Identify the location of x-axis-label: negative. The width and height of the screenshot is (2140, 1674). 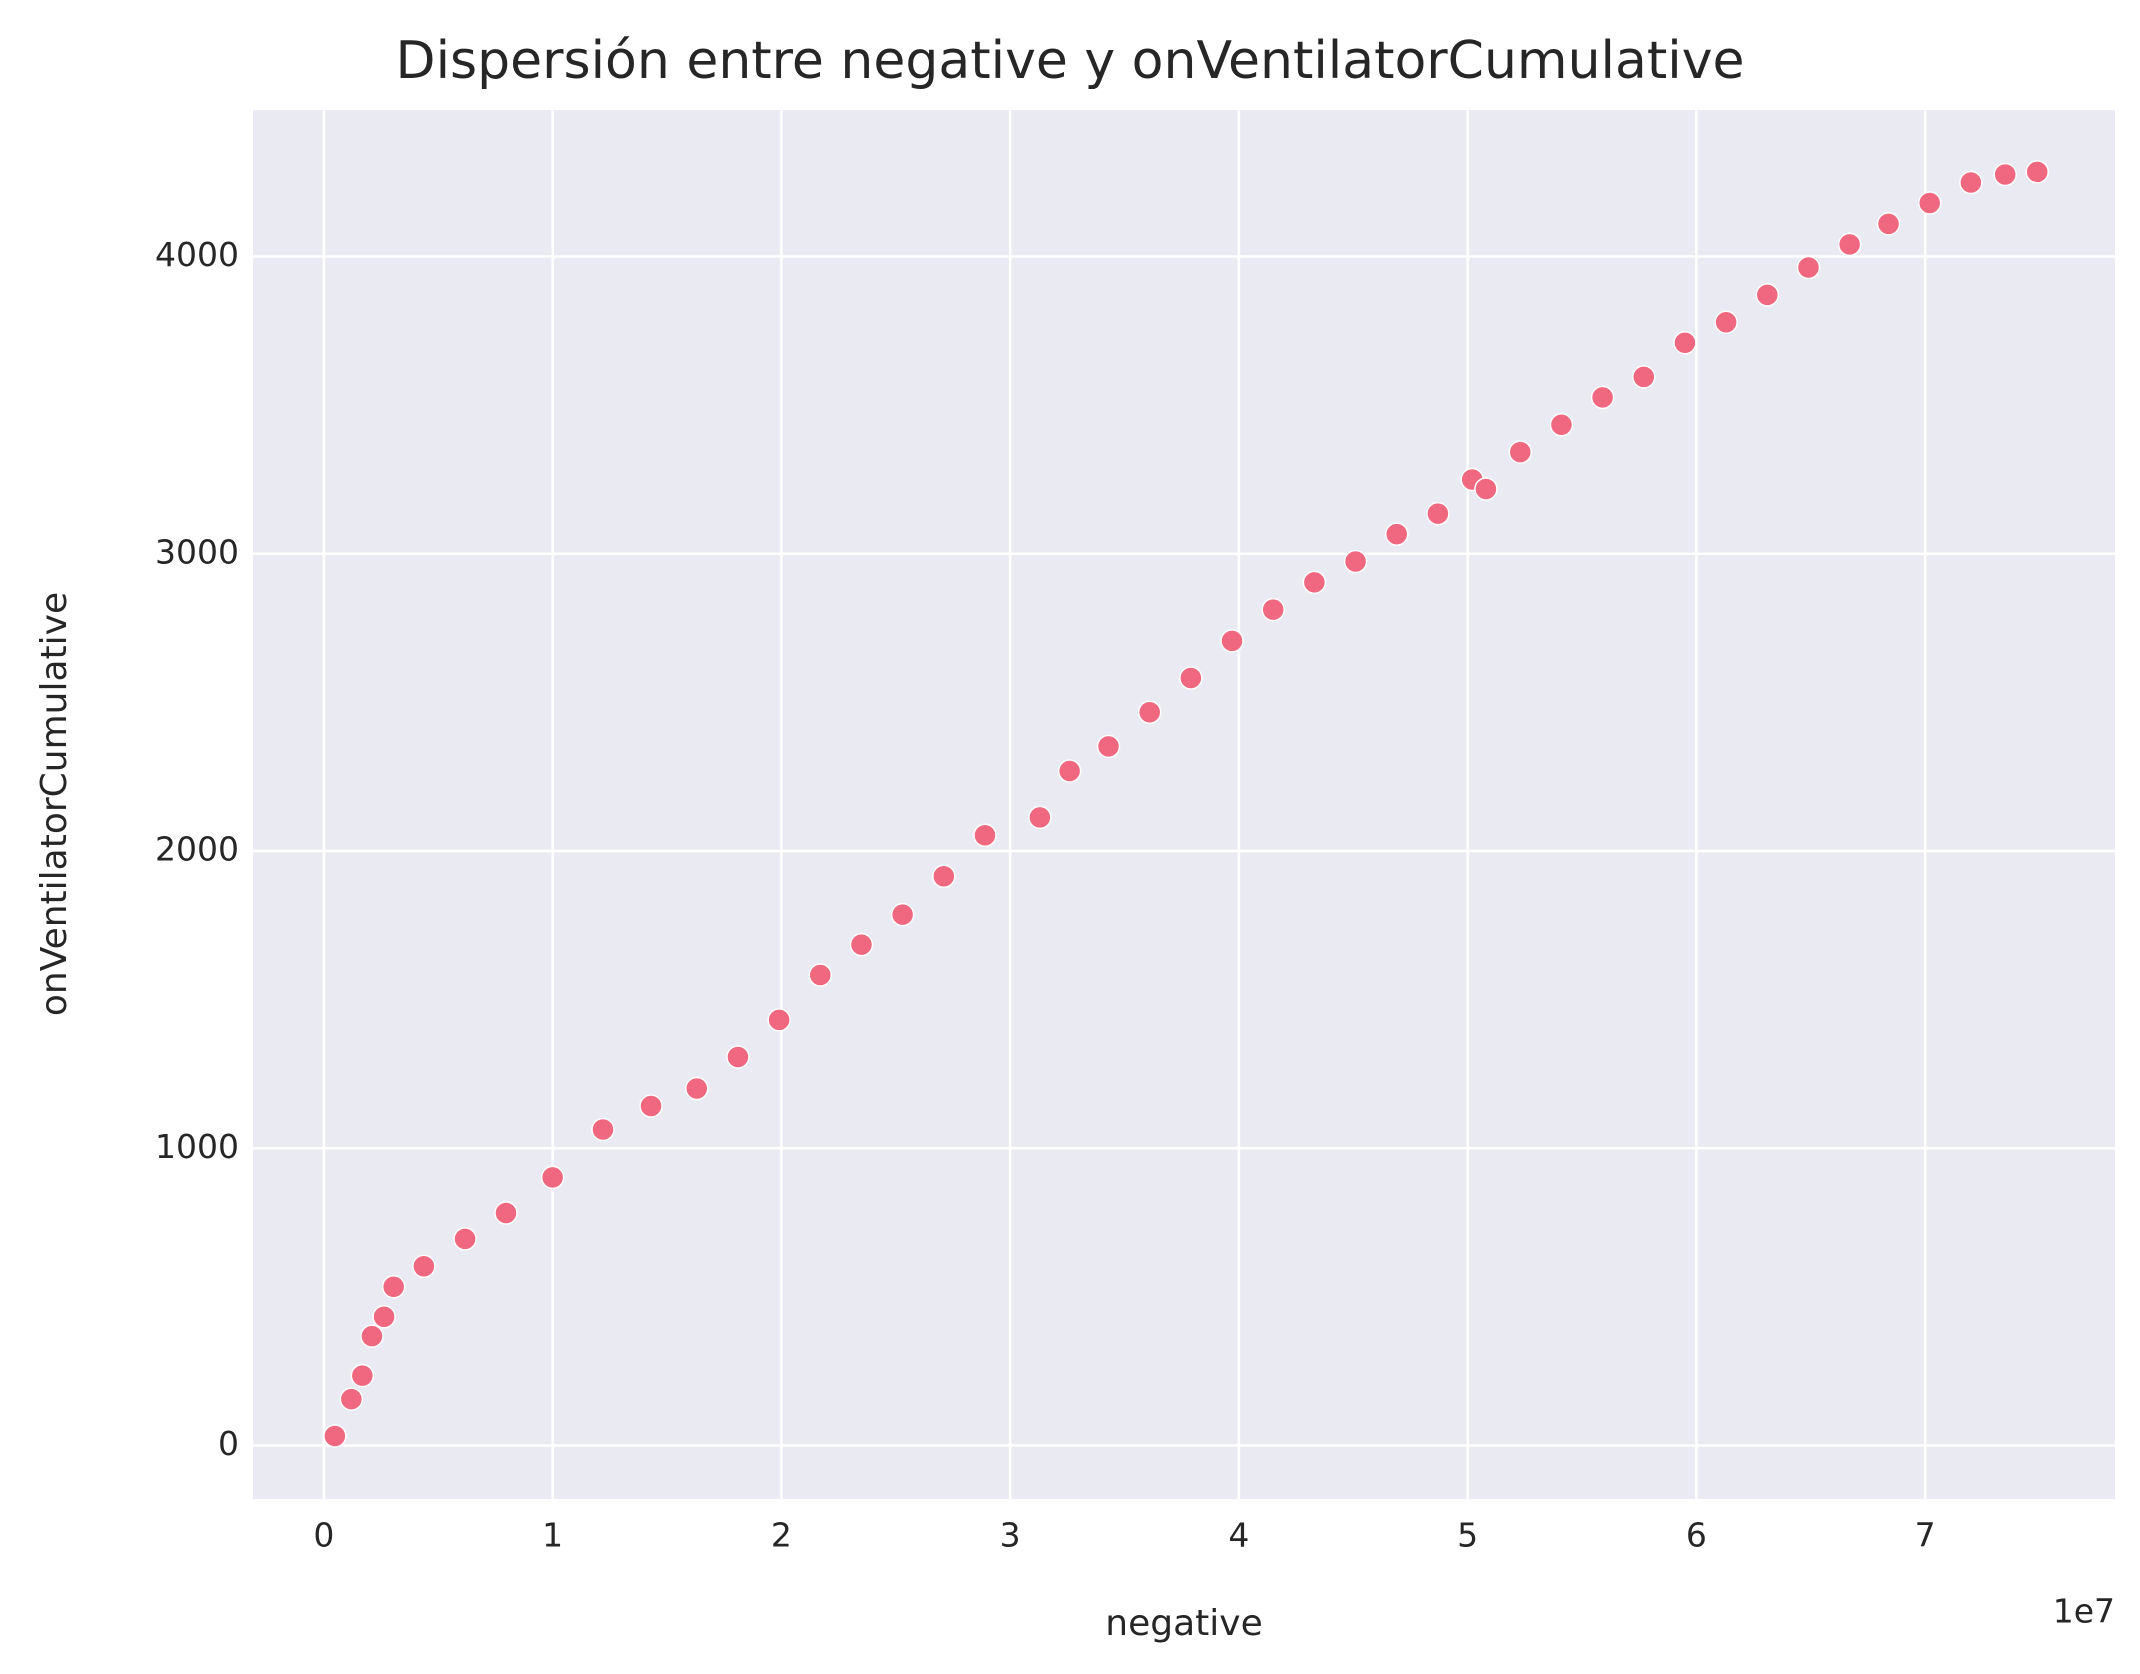
(1183, 1623).